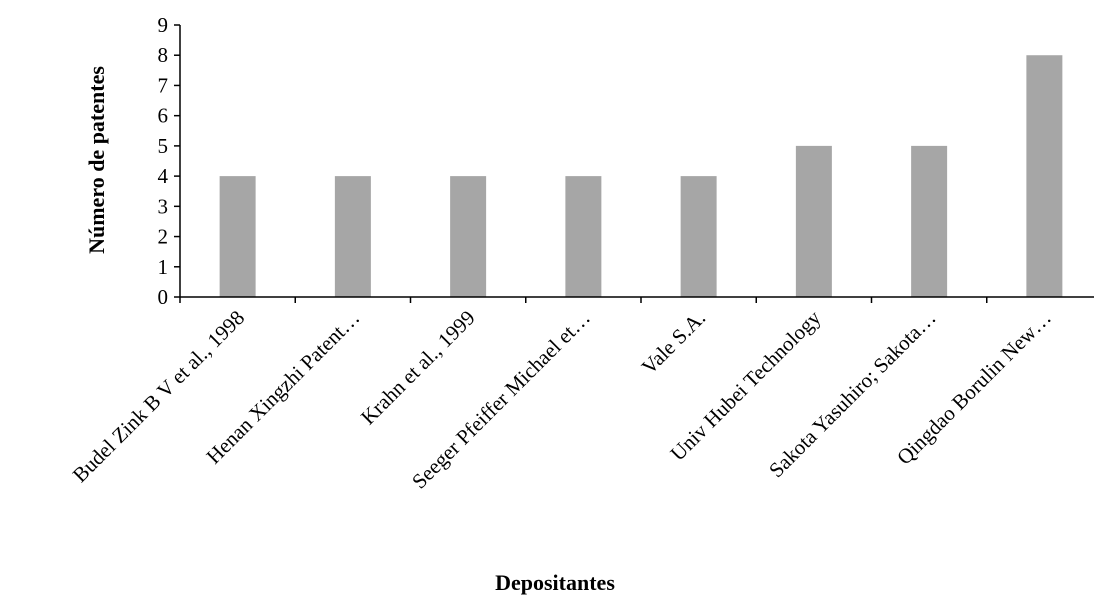  I want to click on y-tick-label: 1, so click(163, 267).